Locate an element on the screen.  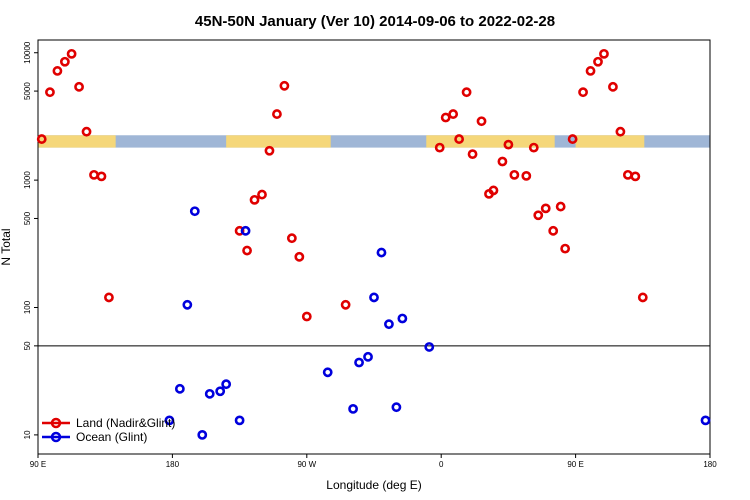
y-tick-label: 100 is located at coordinates (27, 307).